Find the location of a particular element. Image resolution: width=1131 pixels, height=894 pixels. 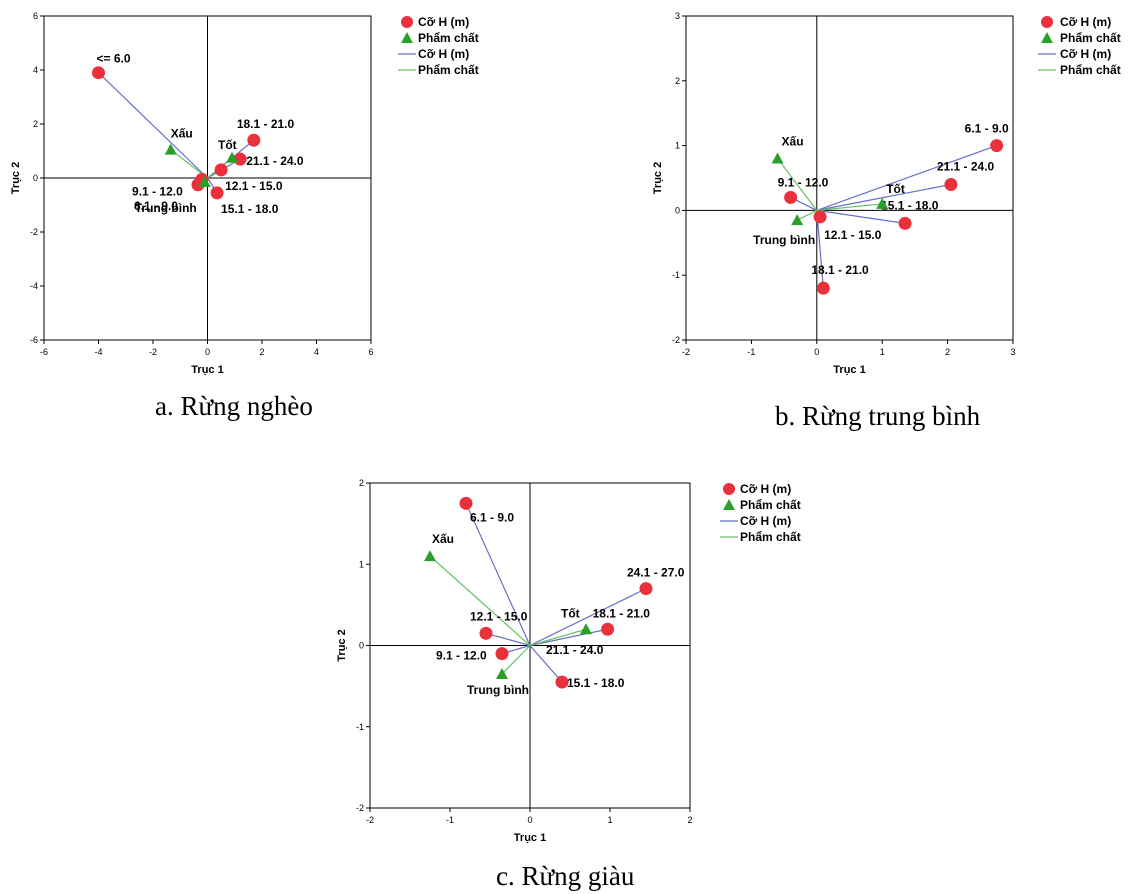

y-tick-label: 1 is located at coordinates (361, 564).